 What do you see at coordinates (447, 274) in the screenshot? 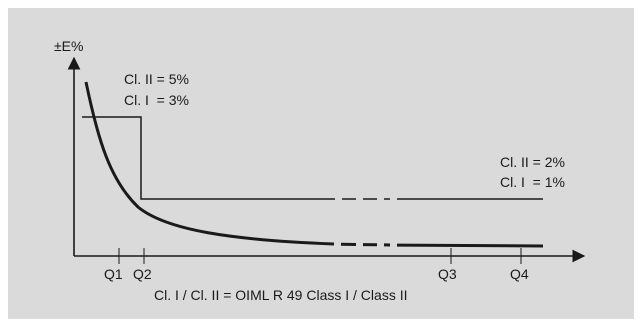
I see `tick-label-q3: Q3` at bounding box center [447, 274].